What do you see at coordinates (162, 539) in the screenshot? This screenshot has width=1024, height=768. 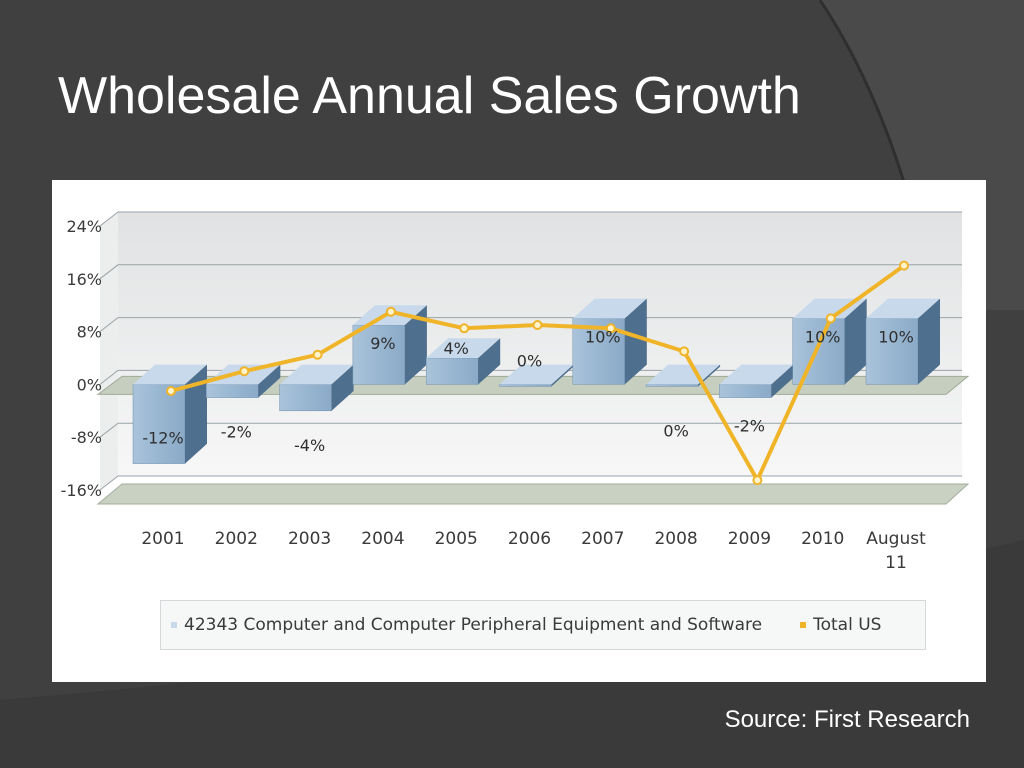 I see `x-tick-label: 2001` at bounding box center [162, 539].